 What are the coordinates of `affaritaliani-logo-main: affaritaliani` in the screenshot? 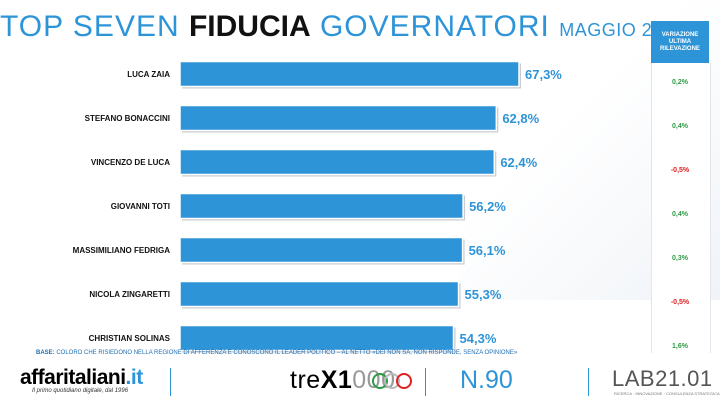 It's located at (73, 377).